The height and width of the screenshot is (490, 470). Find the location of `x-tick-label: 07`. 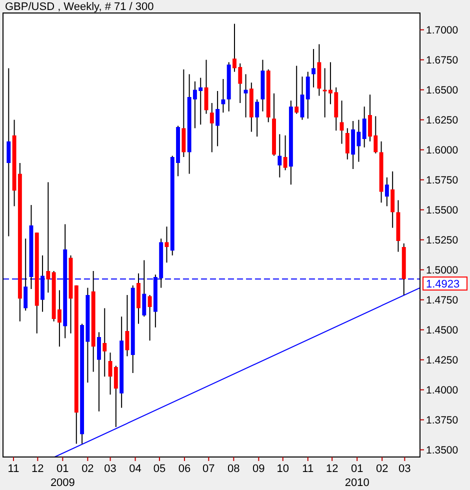

x-tick-label: 07 is located at coordinates (208, 469).